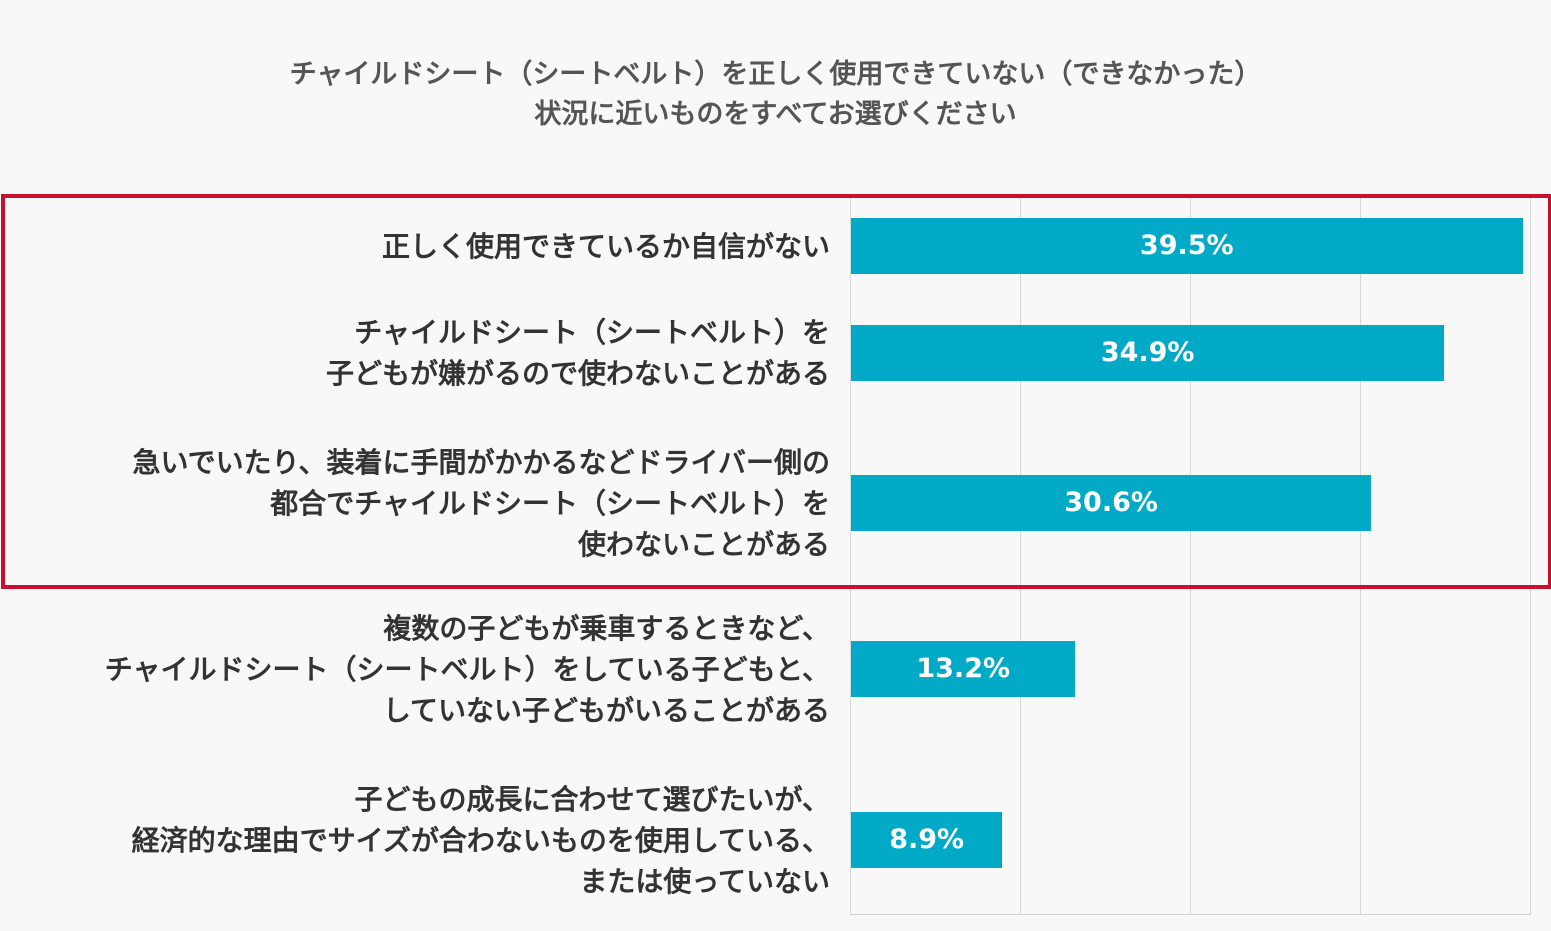 Image resolution: width=1551 pixels, height=931 pixels. Describe the element at coordinates (703, 544) in the screenshot. I see `category-label-line: 使わないことがある` at that location.